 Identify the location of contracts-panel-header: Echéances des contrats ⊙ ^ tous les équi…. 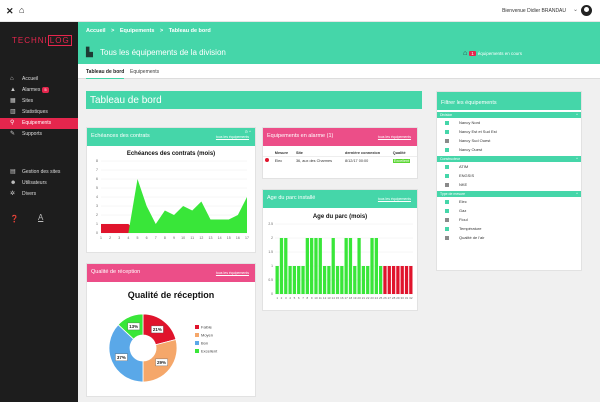
(171, 137).